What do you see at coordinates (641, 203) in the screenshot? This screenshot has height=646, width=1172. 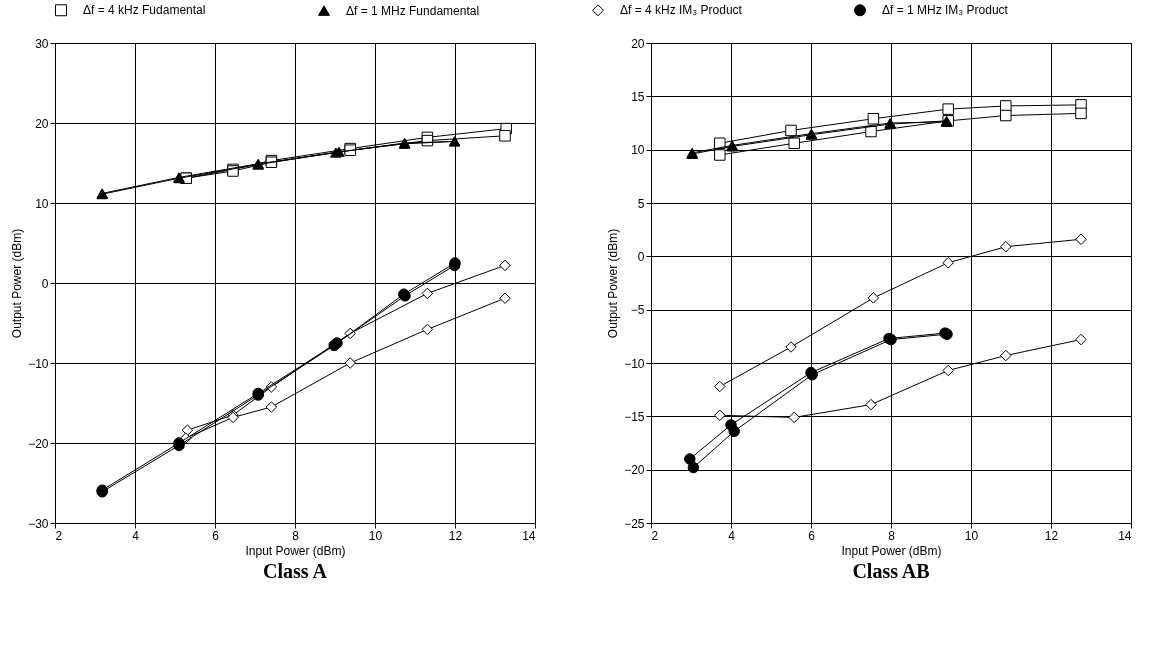 I see `y-tick-label: 5` at bounding box center [641, 203].